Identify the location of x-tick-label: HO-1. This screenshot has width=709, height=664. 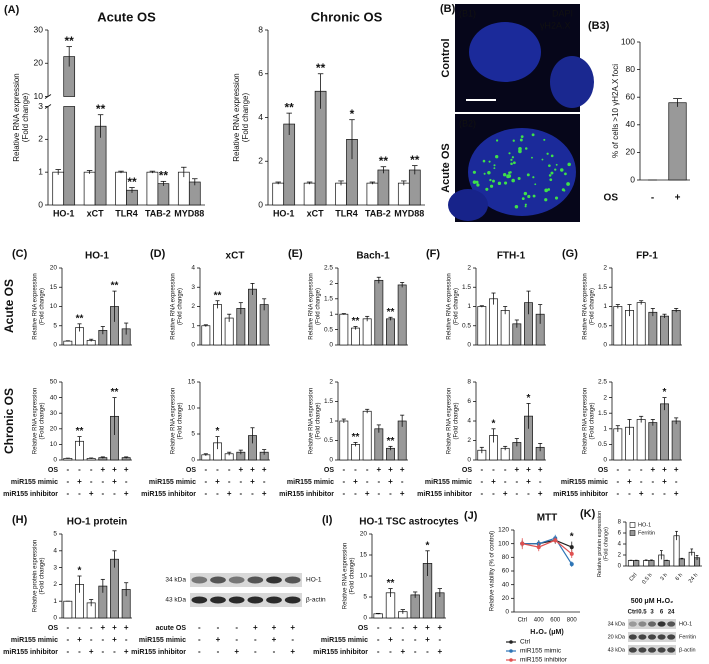
(64, 213).